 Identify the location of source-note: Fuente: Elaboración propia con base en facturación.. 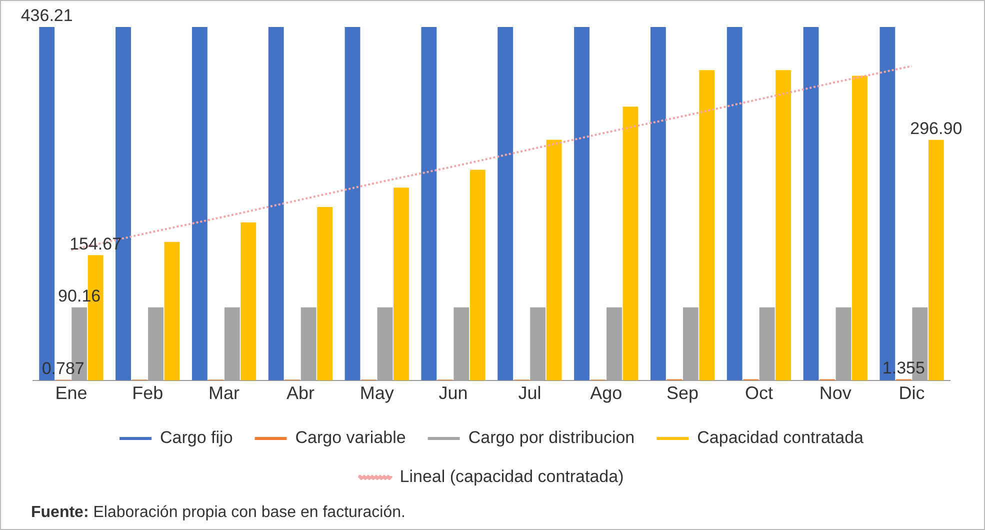
(218, 513).